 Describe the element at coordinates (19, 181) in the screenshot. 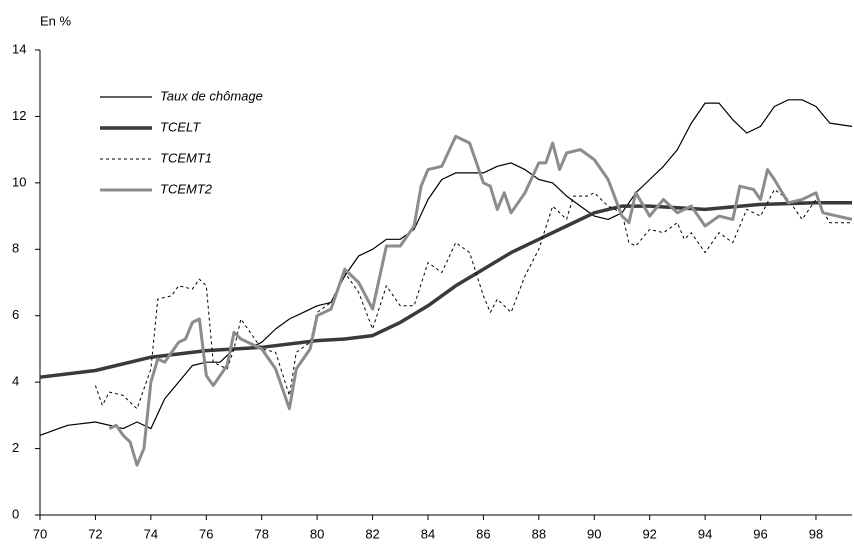

I see `y-tick-label: 10` at that location.